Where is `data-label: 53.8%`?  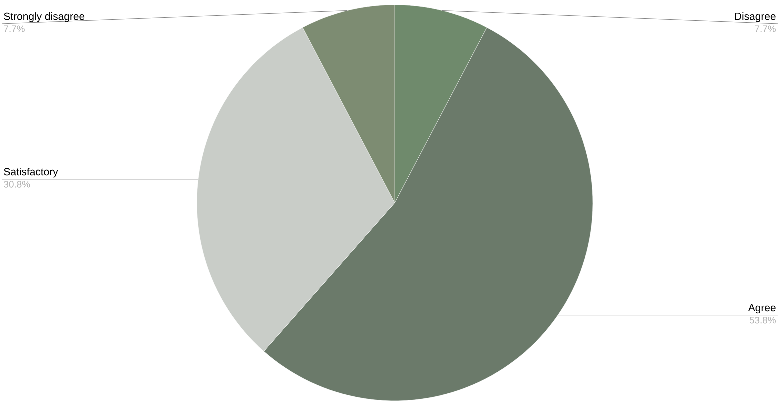
data-label: 53.8% is located at coordinates (763, 320).